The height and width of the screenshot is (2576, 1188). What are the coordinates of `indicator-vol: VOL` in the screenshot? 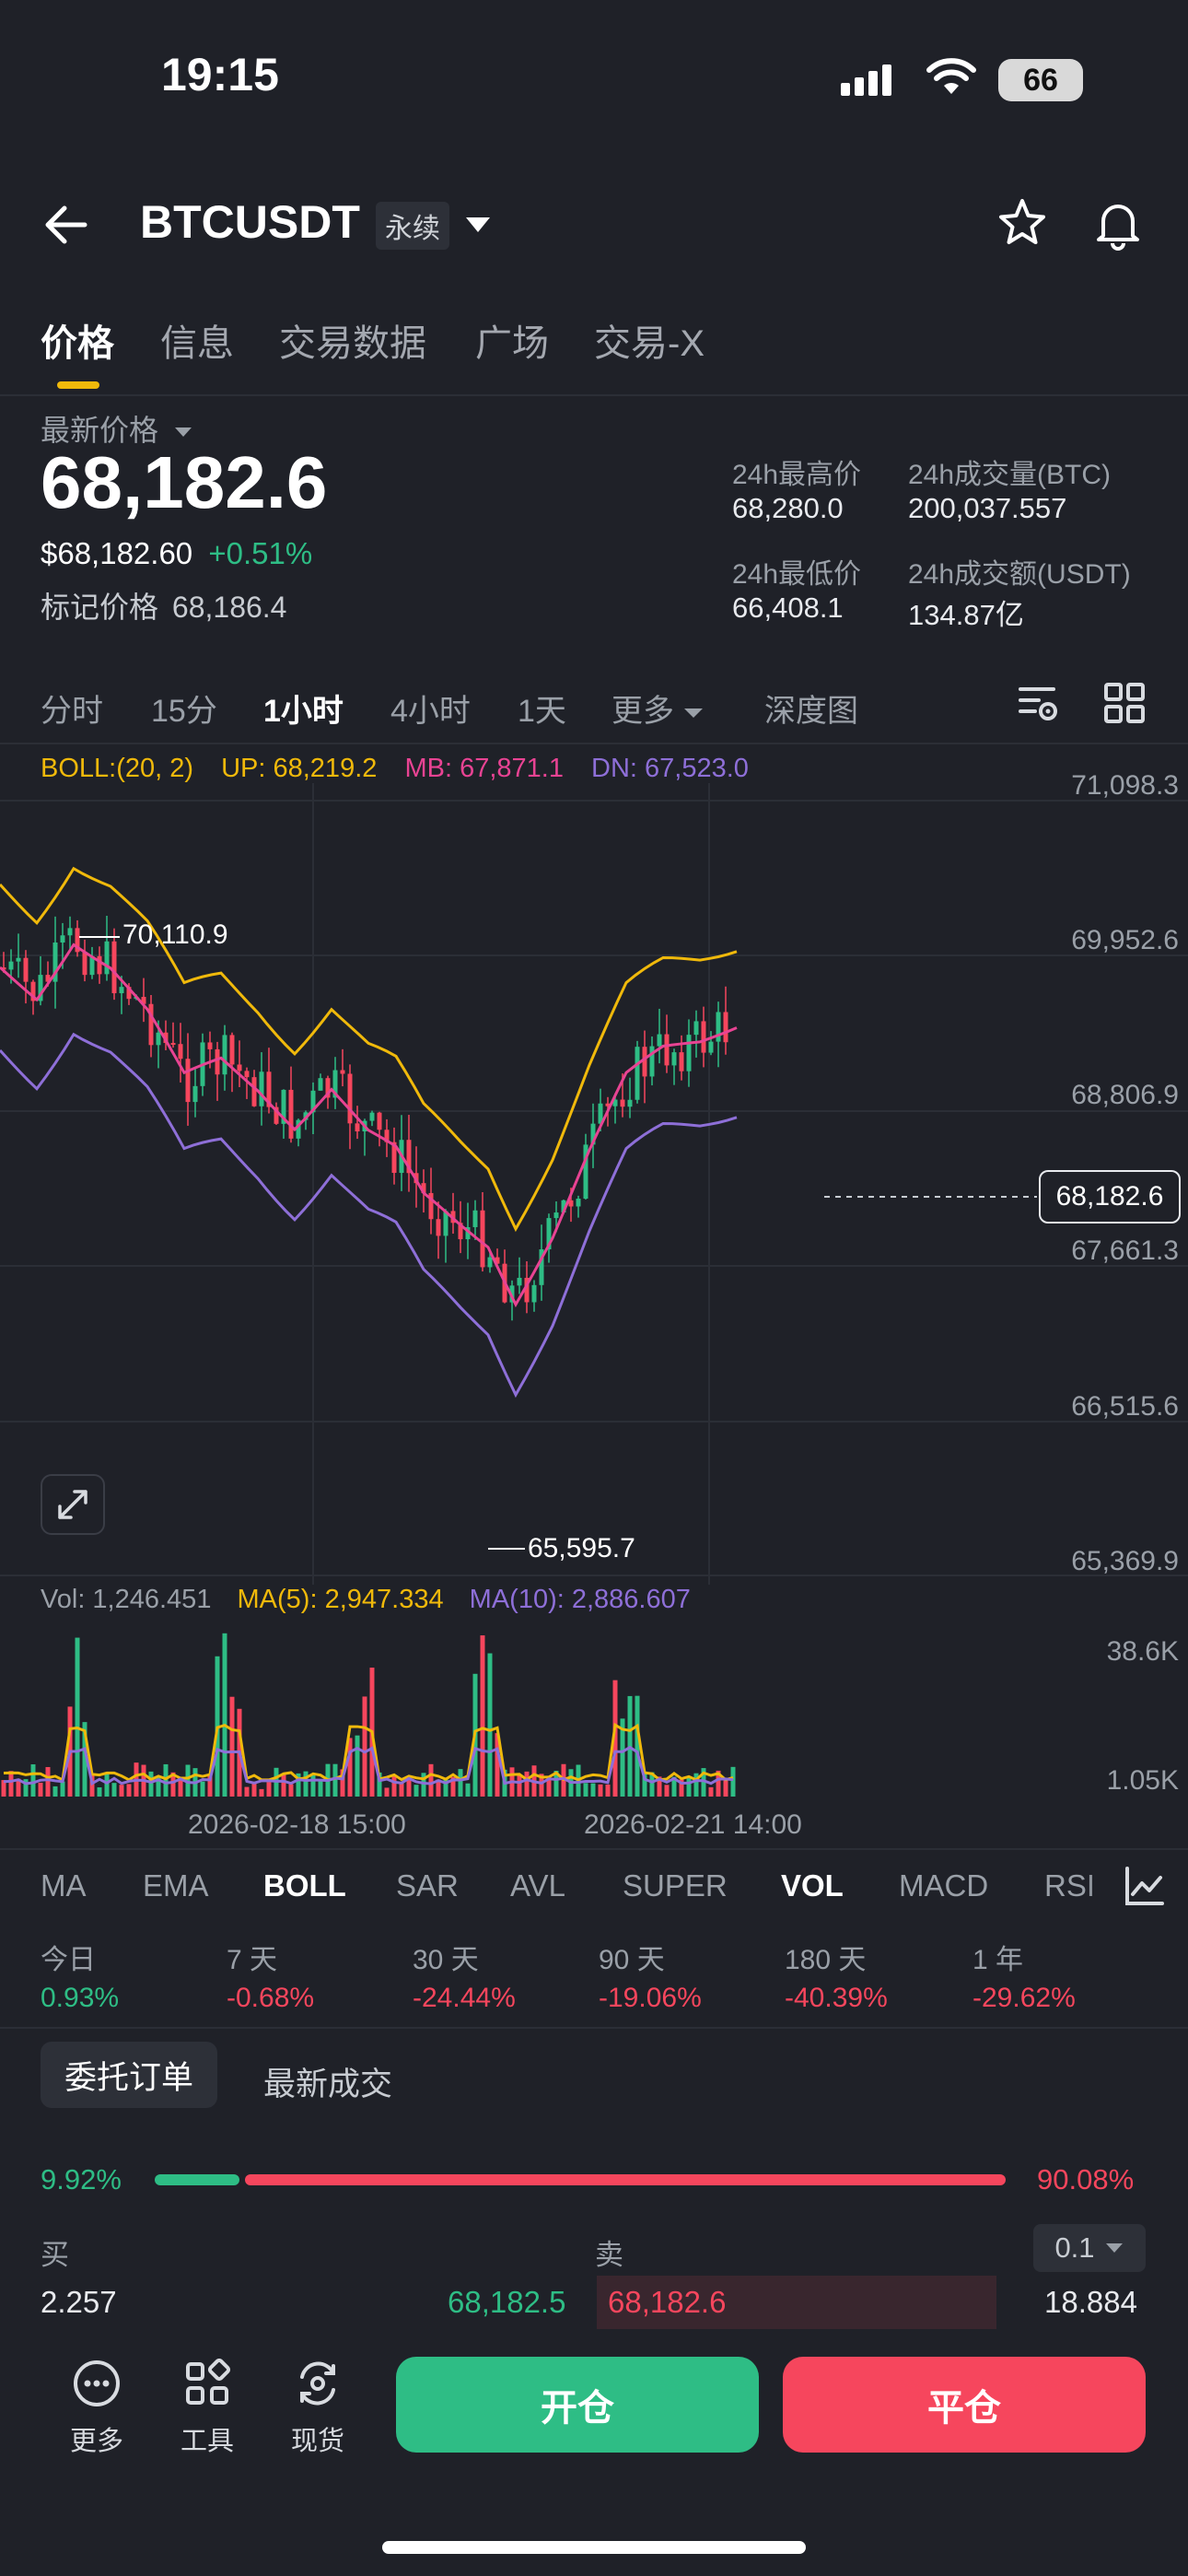 It's located at (812, 1885).